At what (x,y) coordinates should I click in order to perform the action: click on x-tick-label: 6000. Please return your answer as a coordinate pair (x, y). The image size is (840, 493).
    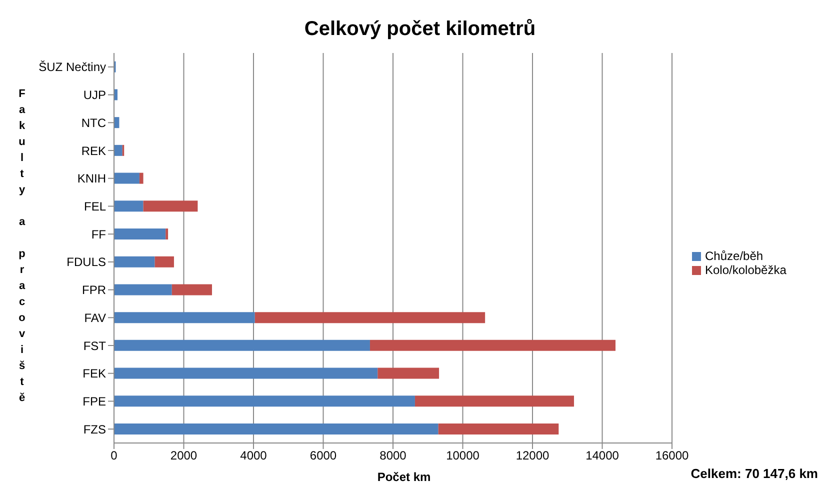
    Looking at the image, I should click on (323, 455).